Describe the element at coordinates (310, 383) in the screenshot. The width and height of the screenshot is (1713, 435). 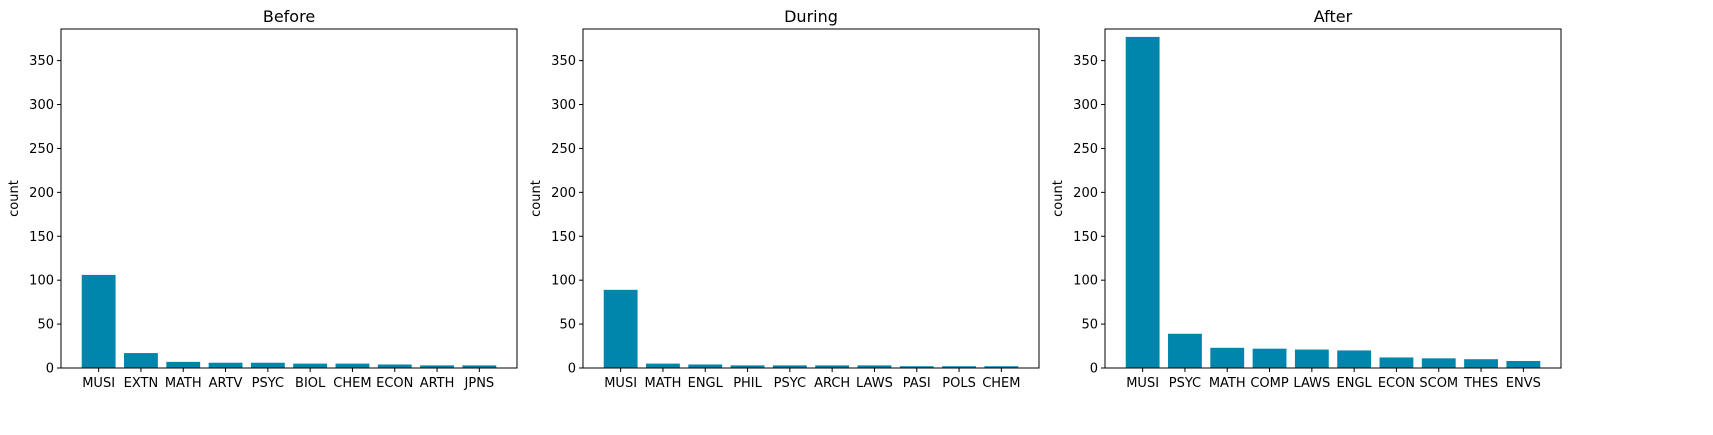
I see `x-tick-label: BIOL` at that location.